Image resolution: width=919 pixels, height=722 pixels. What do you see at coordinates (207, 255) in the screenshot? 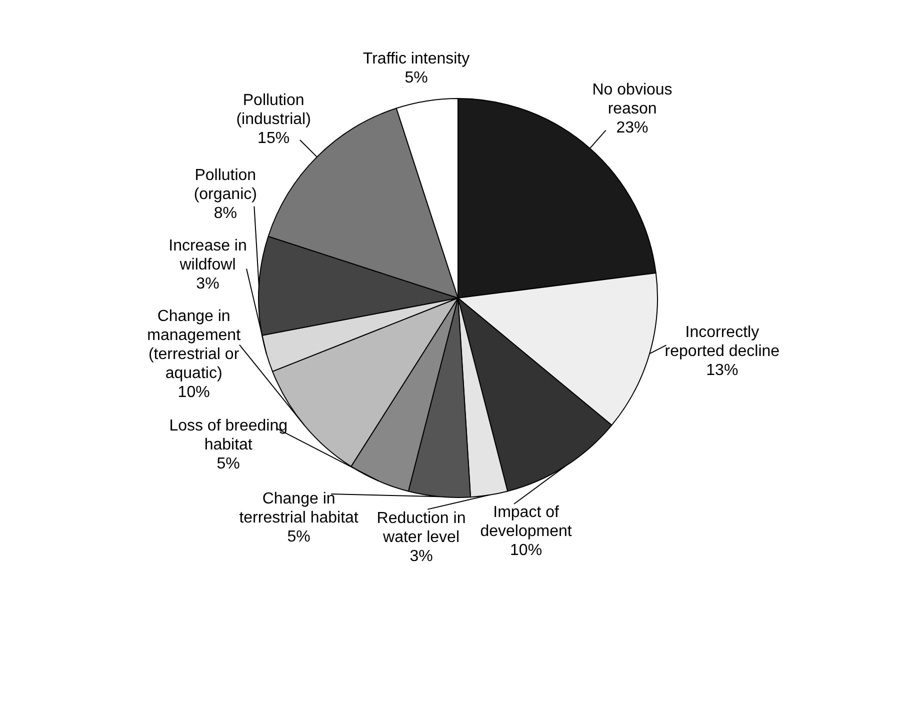
I see `slice-label: Increase in wildfowl` at bounding box center [207, 255].